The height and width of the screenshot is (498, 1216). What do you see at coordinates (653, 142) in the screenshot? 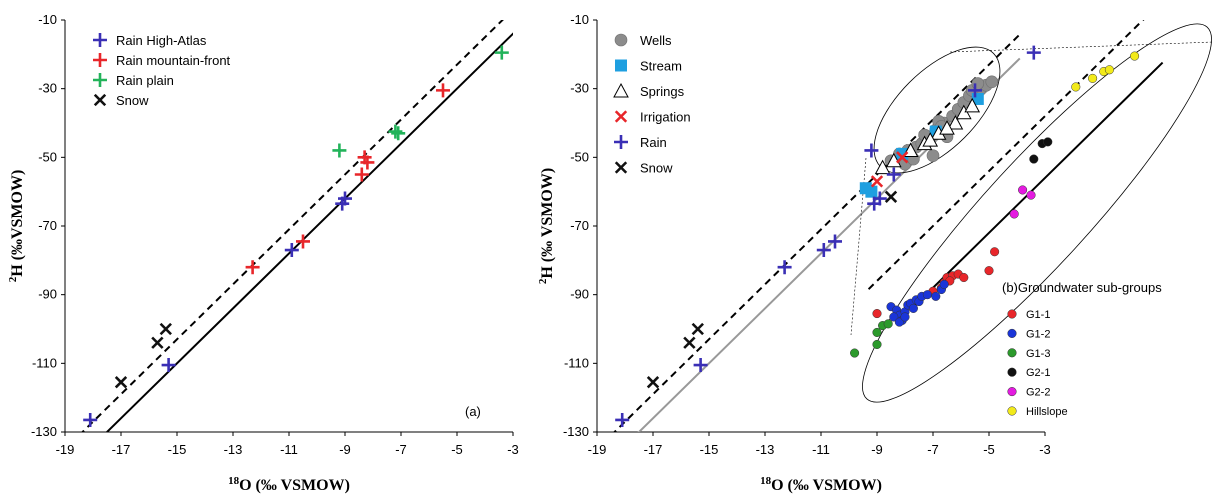
I see `legend-label-rain: Rain` at bounding box center [653, 142].